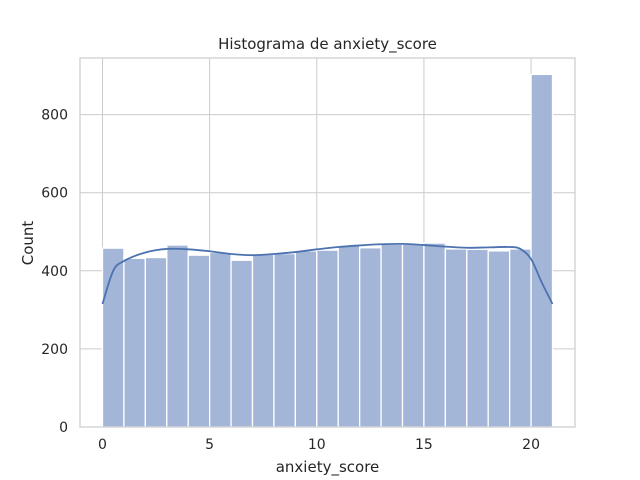 The image size is (640, 480). What do you see at coordinates (209, 445) in the screenshot?
I see `x-tick-label-1: 5` at bounding box center [209, 445].